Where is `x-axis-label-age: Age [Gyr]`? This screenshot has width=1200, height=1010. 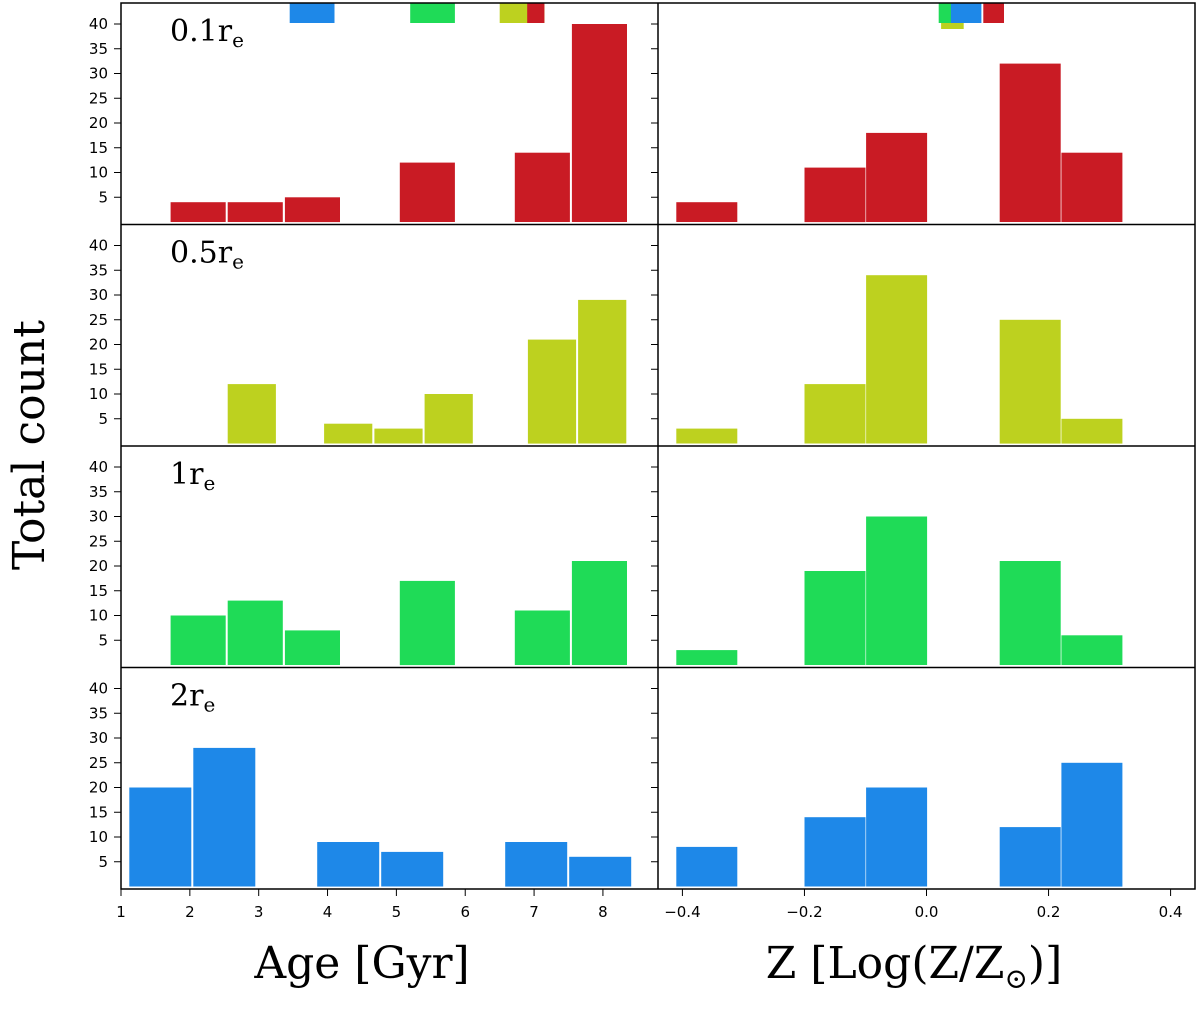 x-axis-label-age: Age [Gyr] is located at coordinates (361, 963).